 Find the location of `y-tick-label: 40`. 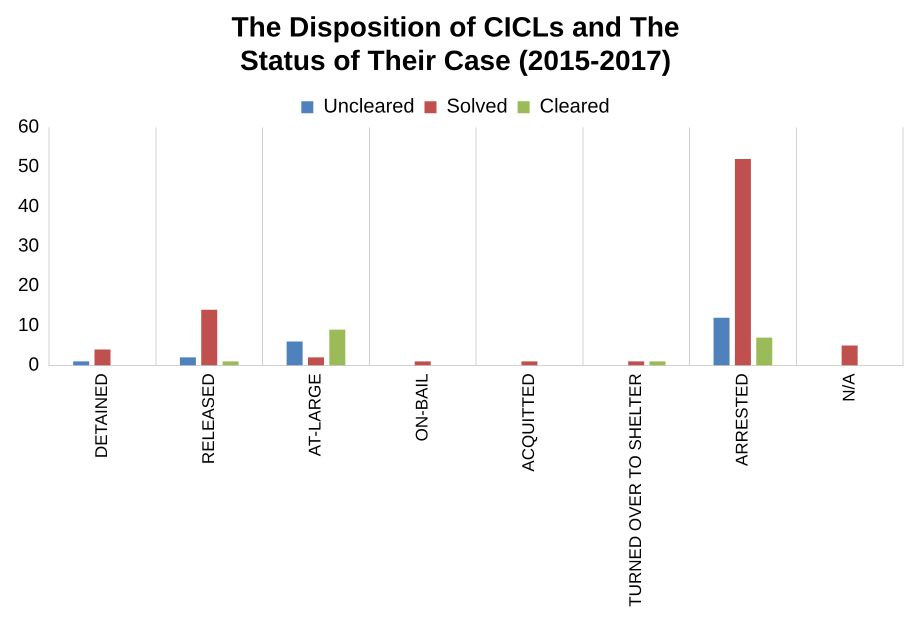

y-tick-label: 40 is located at coordinates (29, 206).